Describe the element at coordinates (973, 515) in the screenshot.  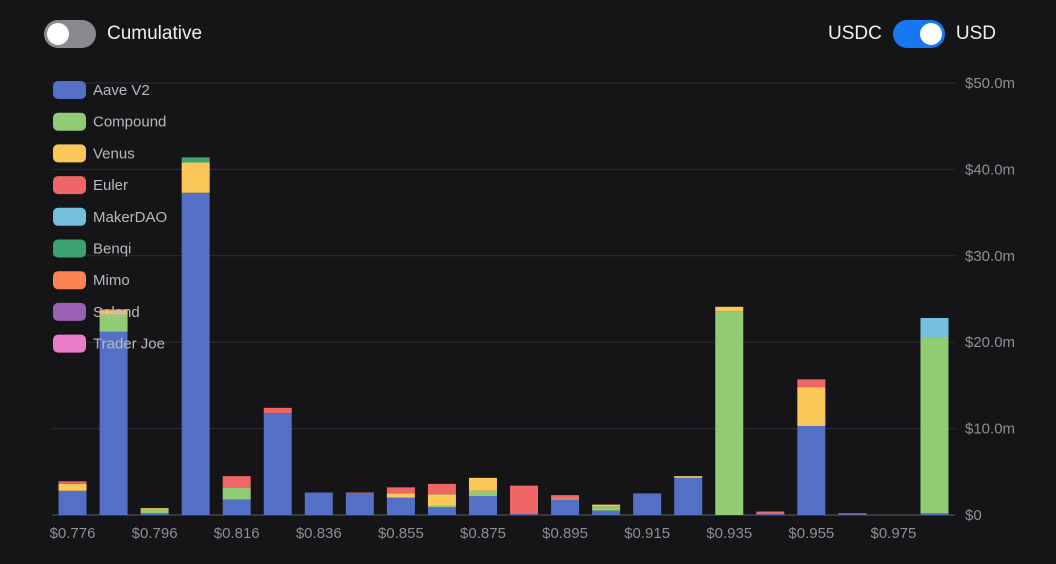
I see `y-tick-label: $0` at that location.